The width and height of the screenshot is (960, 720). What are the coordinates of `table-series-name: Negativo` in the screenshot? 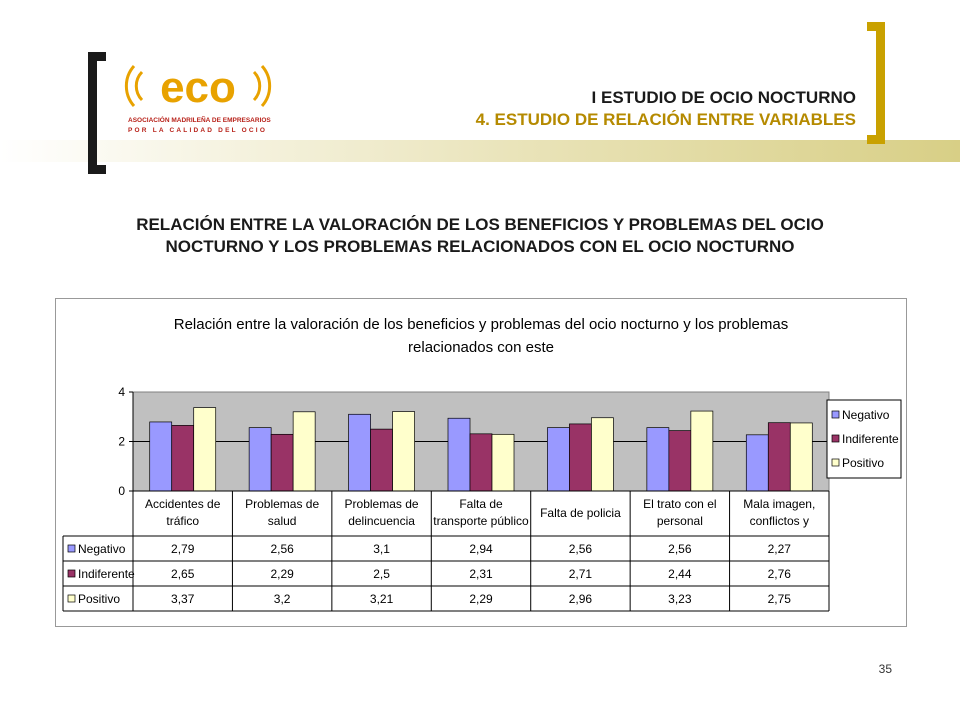 It's located at (102, 549).